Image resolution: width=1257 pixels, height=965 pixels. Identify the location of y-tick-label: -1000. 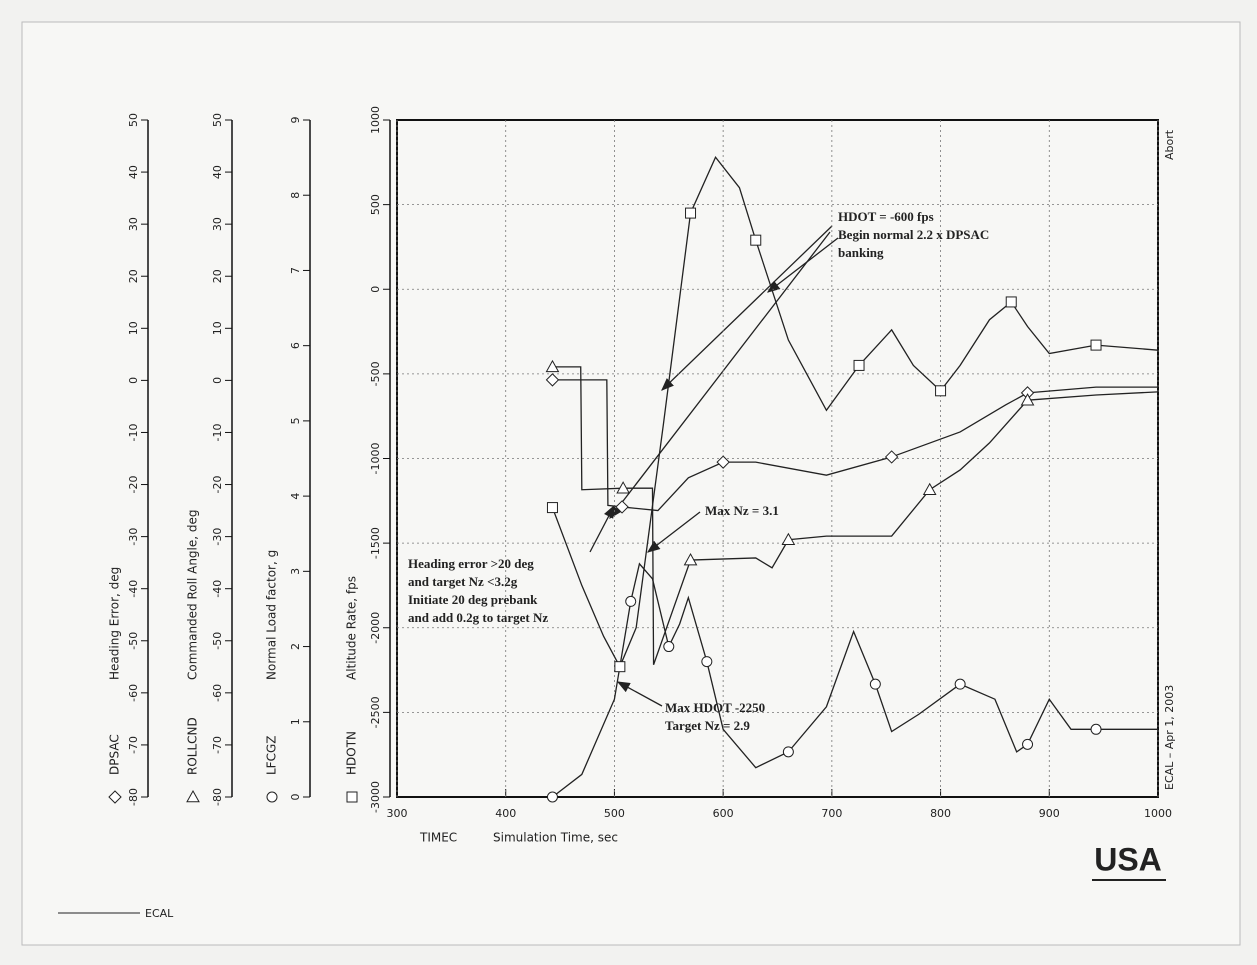
(375, 459).